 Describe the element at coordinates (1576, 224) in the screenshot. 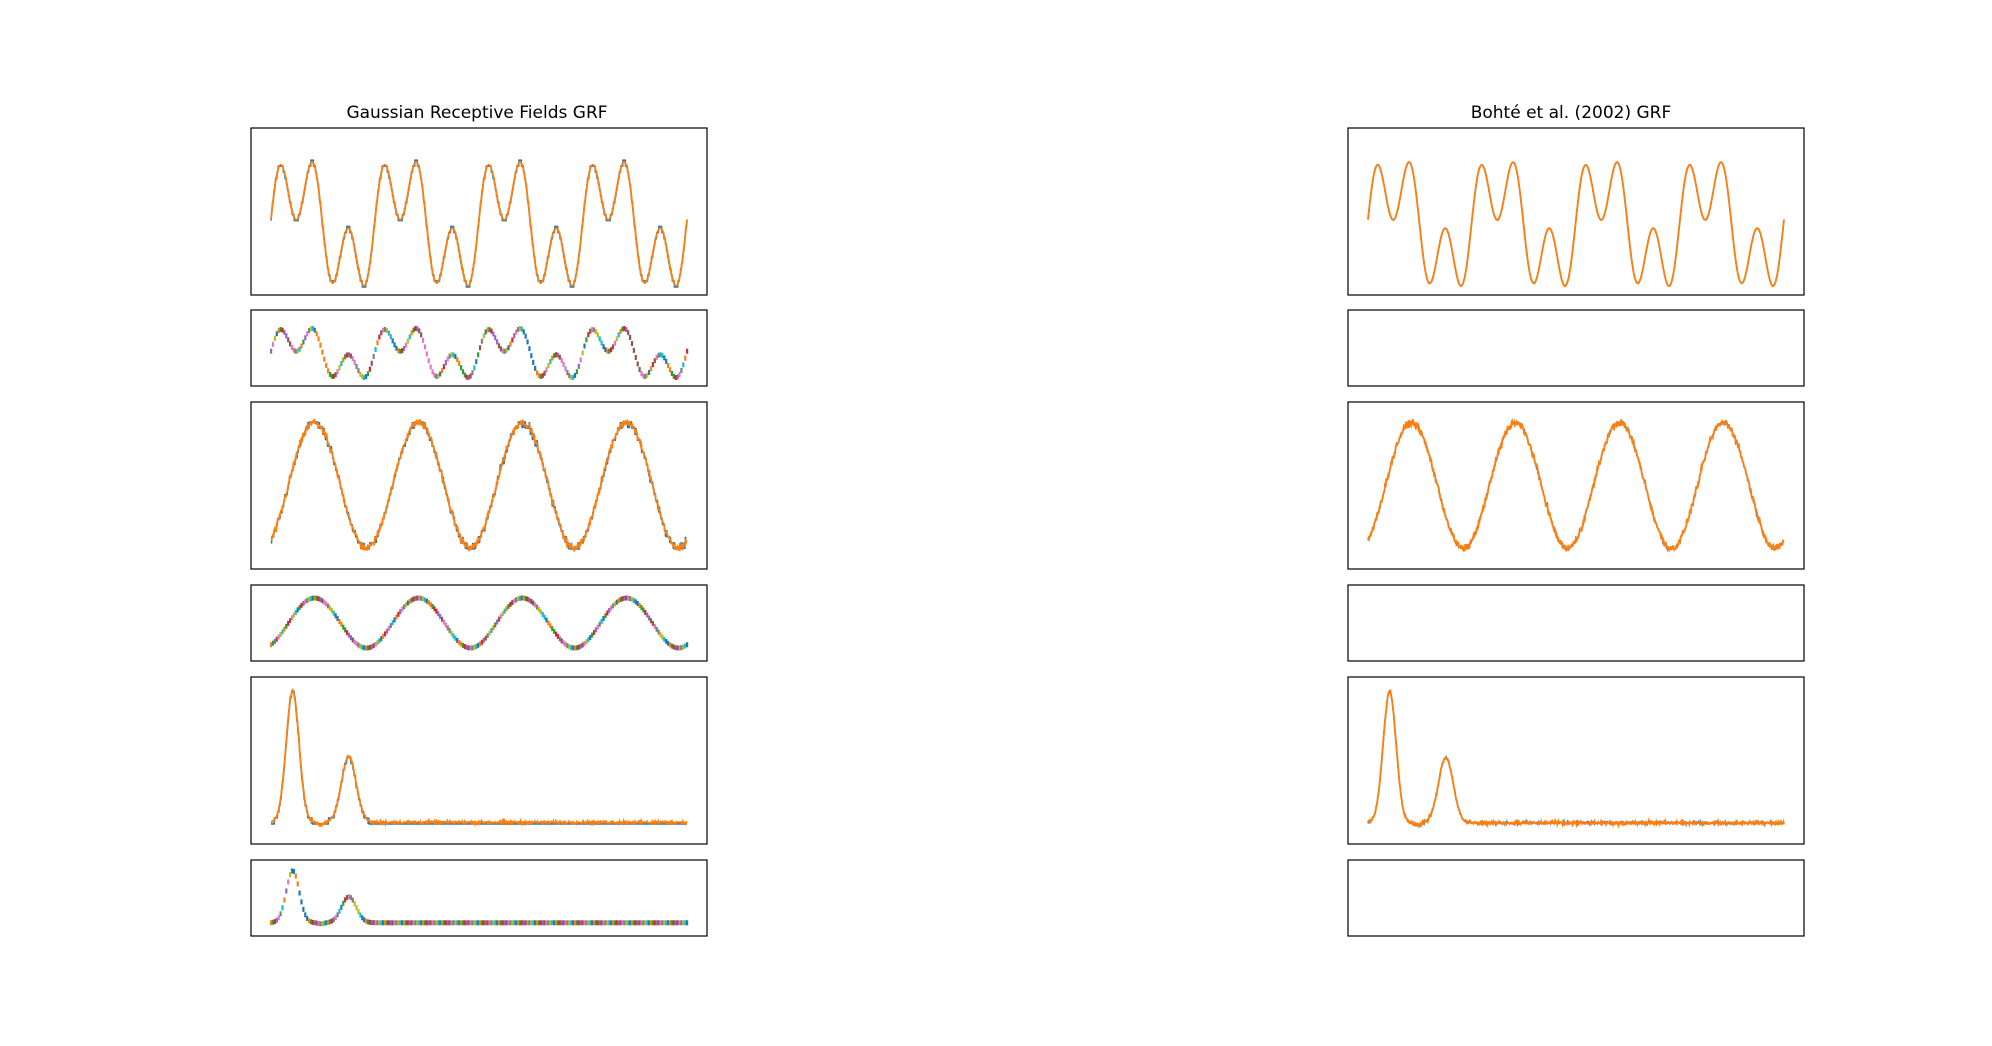

I see `right-row-1-series-2-line` at that location.